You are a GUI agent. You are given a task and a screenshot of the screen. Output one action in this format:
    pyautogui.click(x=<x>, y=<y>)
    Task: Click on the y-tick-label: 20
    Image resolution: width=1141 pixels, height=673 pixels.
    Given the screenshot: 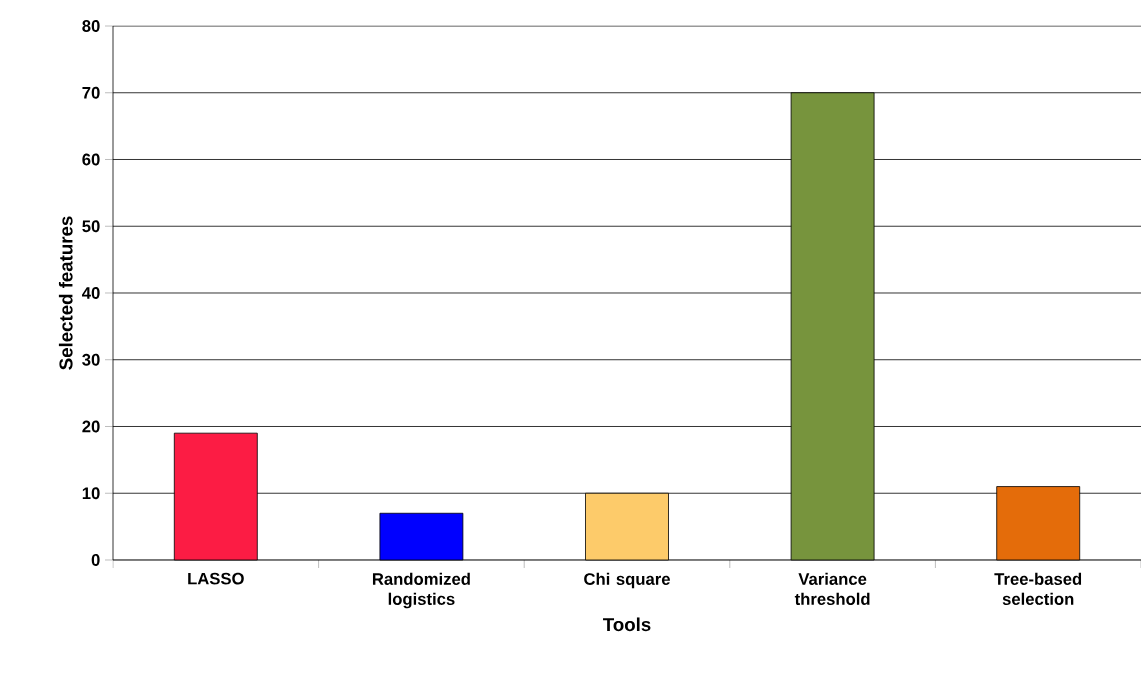 What is the action you would take?
    pyautogui.click(x=91, y=426)
    